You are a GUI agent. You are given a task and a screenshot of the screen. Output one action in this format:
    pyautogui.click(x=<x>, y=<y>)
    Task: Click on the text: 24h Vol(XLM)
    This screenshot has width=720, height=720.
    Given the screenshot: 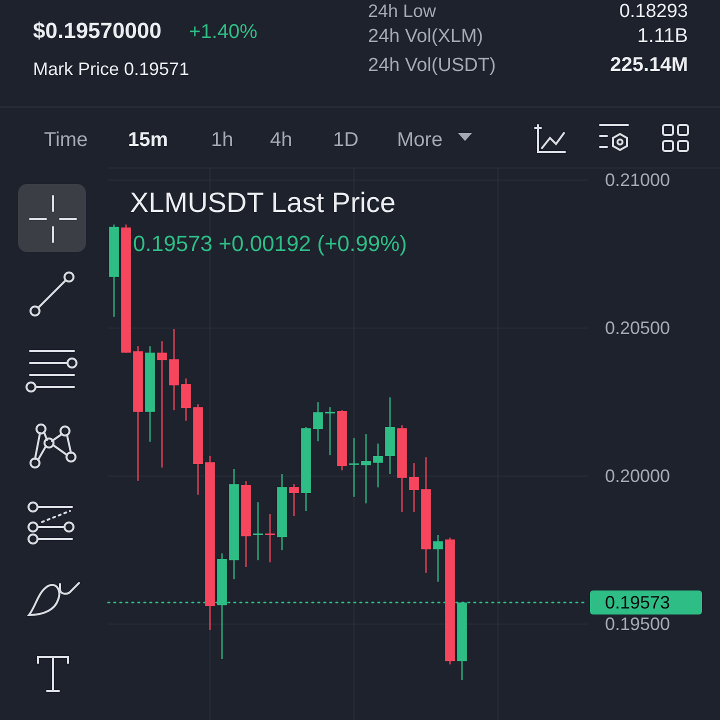 What is the action you would take?
    pyautogui.click(x=426, y=36)
    